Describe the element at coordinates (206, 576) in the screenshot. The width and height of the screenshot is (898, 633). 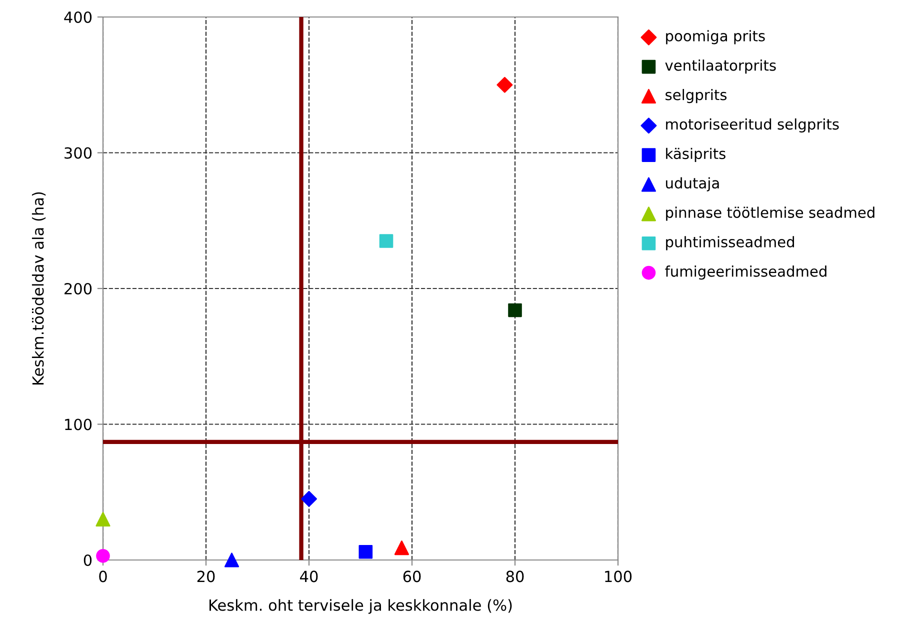
I see `x-tick-label: 20` at that location.